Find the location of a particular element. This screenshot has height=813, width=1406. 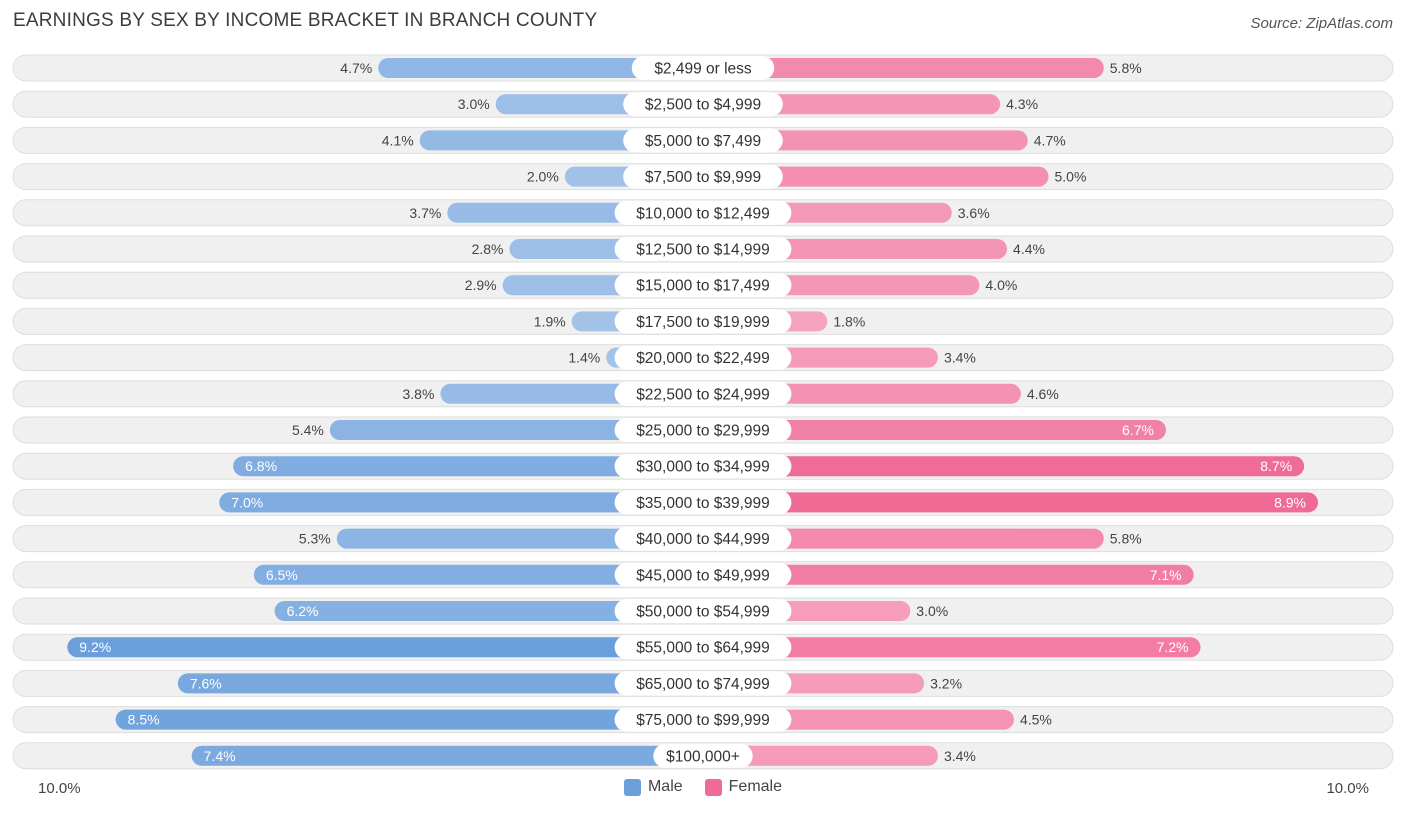

legend-item-male: Male is located at coordinates (653, 787).